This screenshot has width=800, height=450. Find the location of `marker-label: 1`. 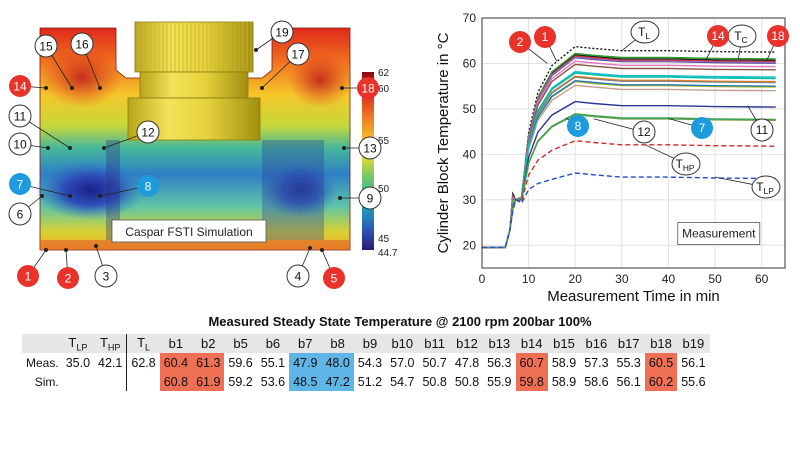

marker-label: 1 is located at coordinates (28, 277).